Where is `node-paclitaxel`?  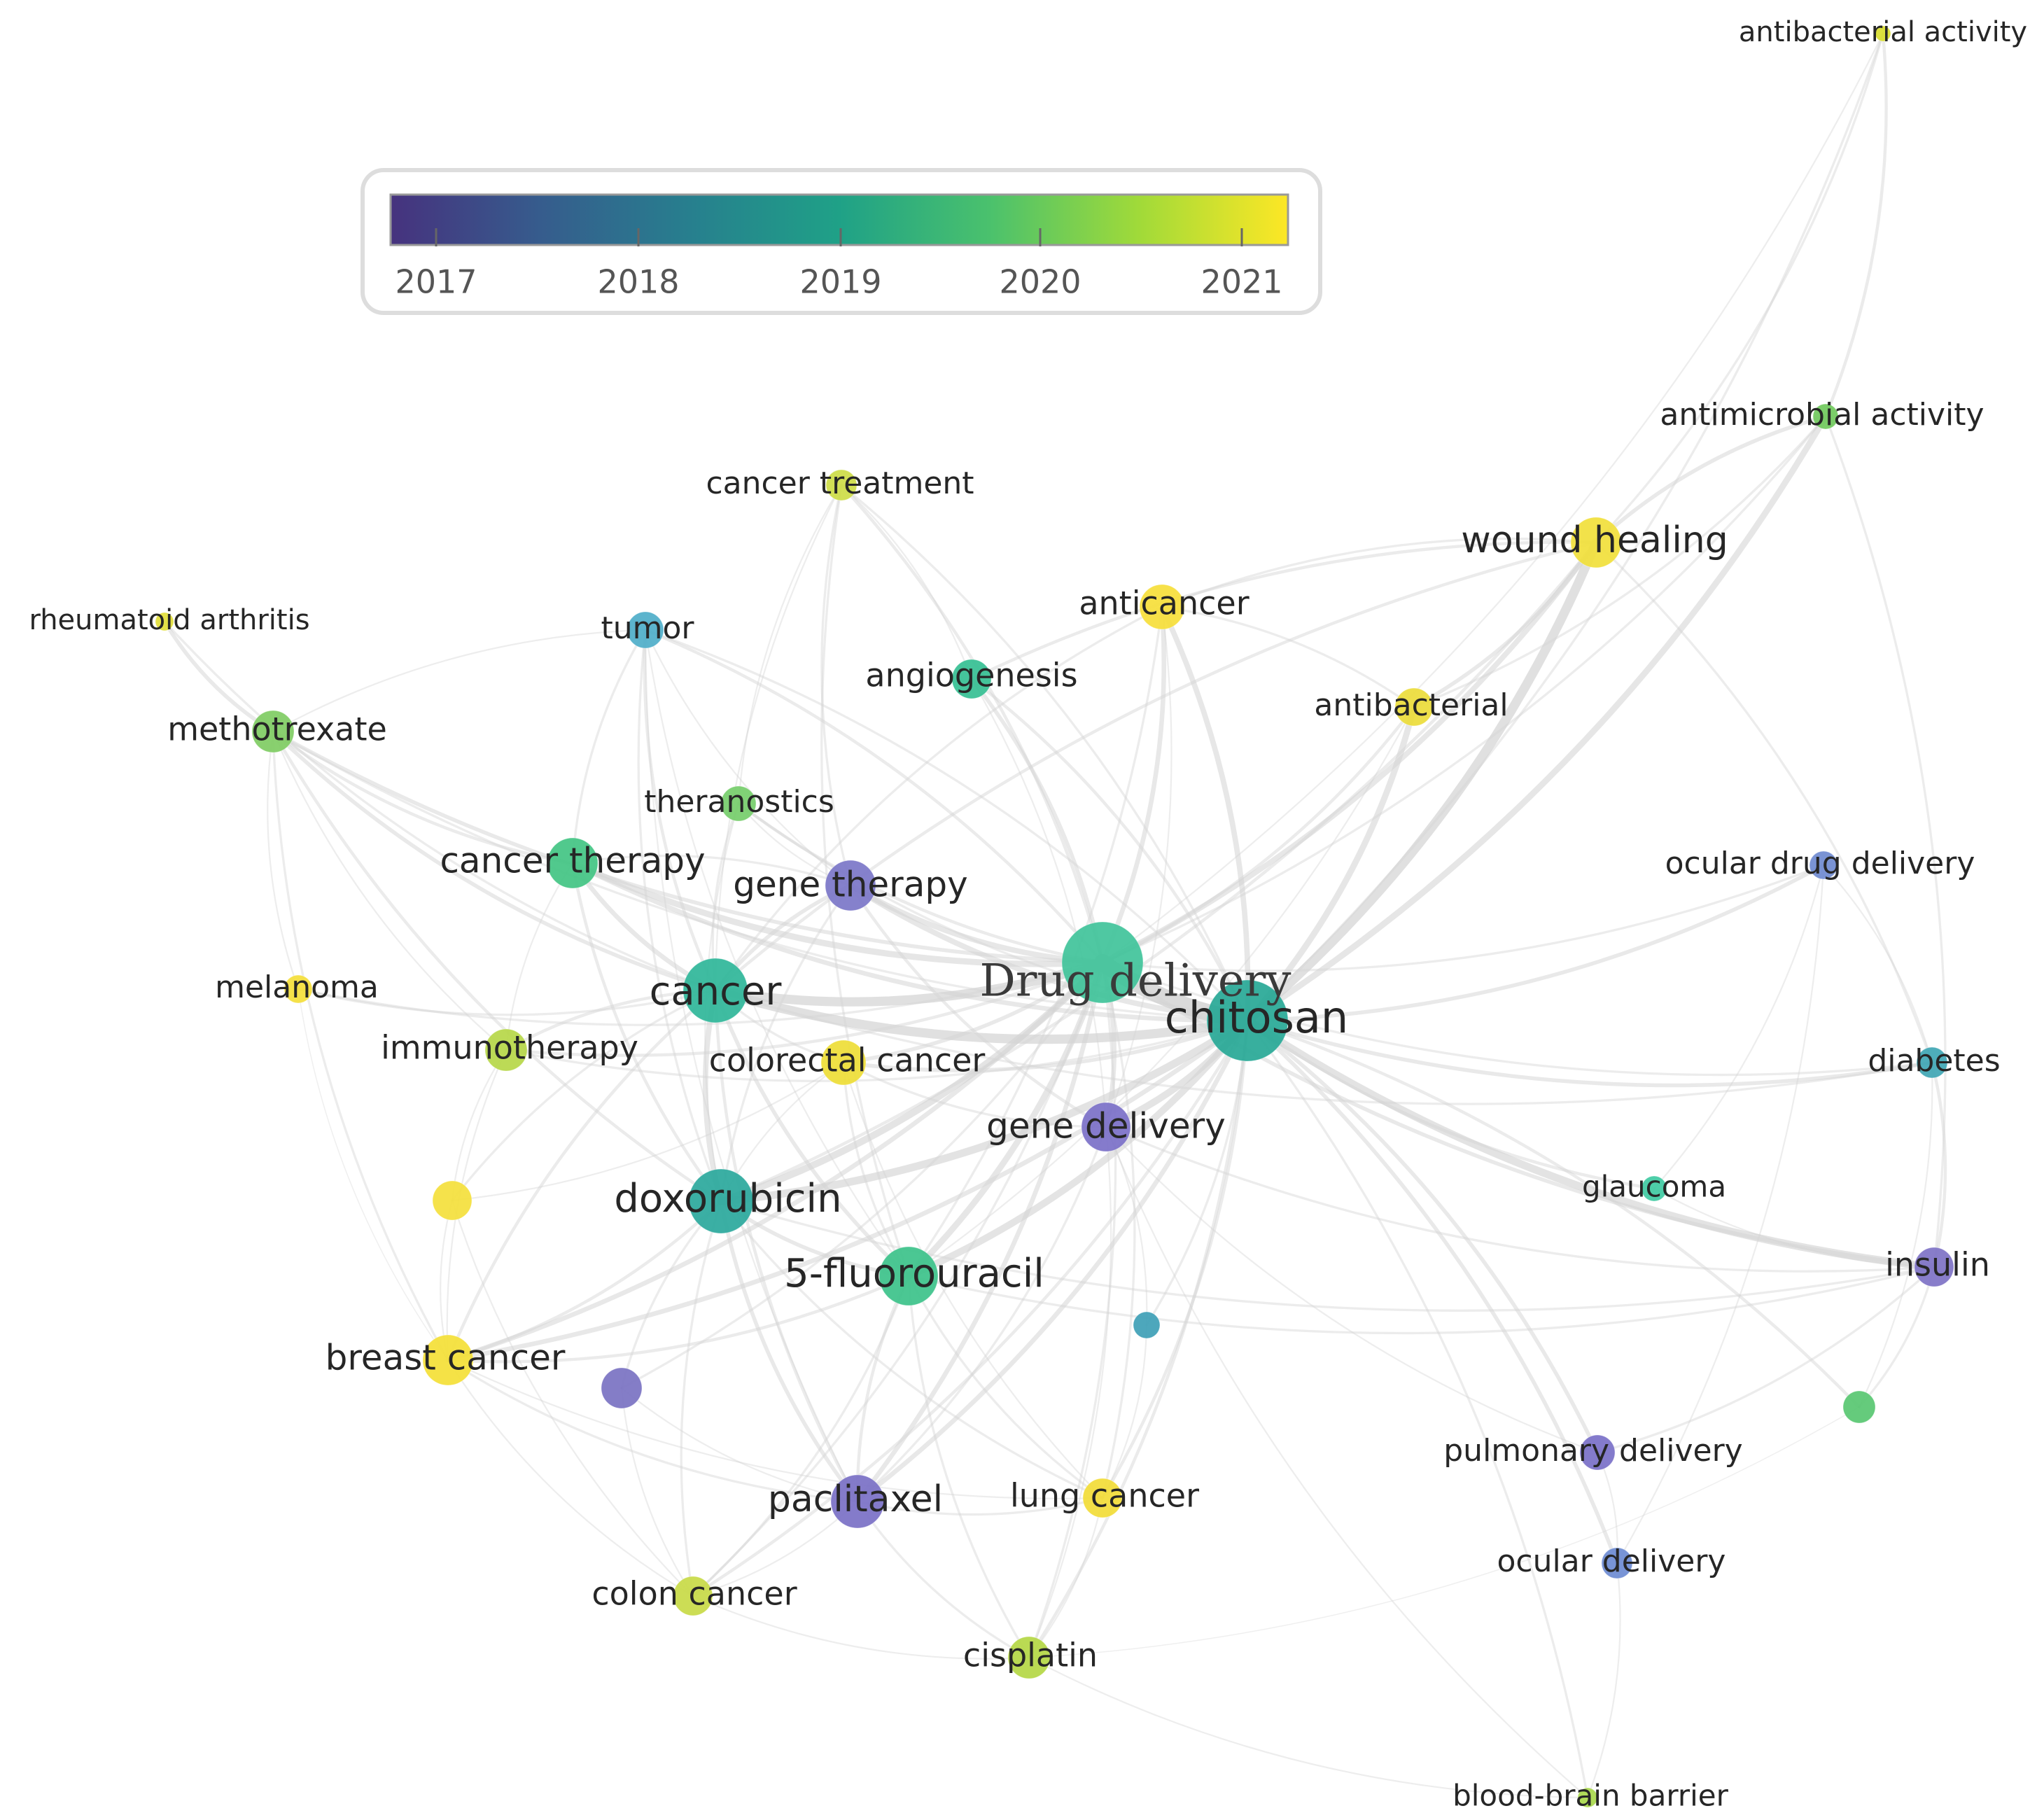
node-paclitaxel is located at coordinates (857, 1501).